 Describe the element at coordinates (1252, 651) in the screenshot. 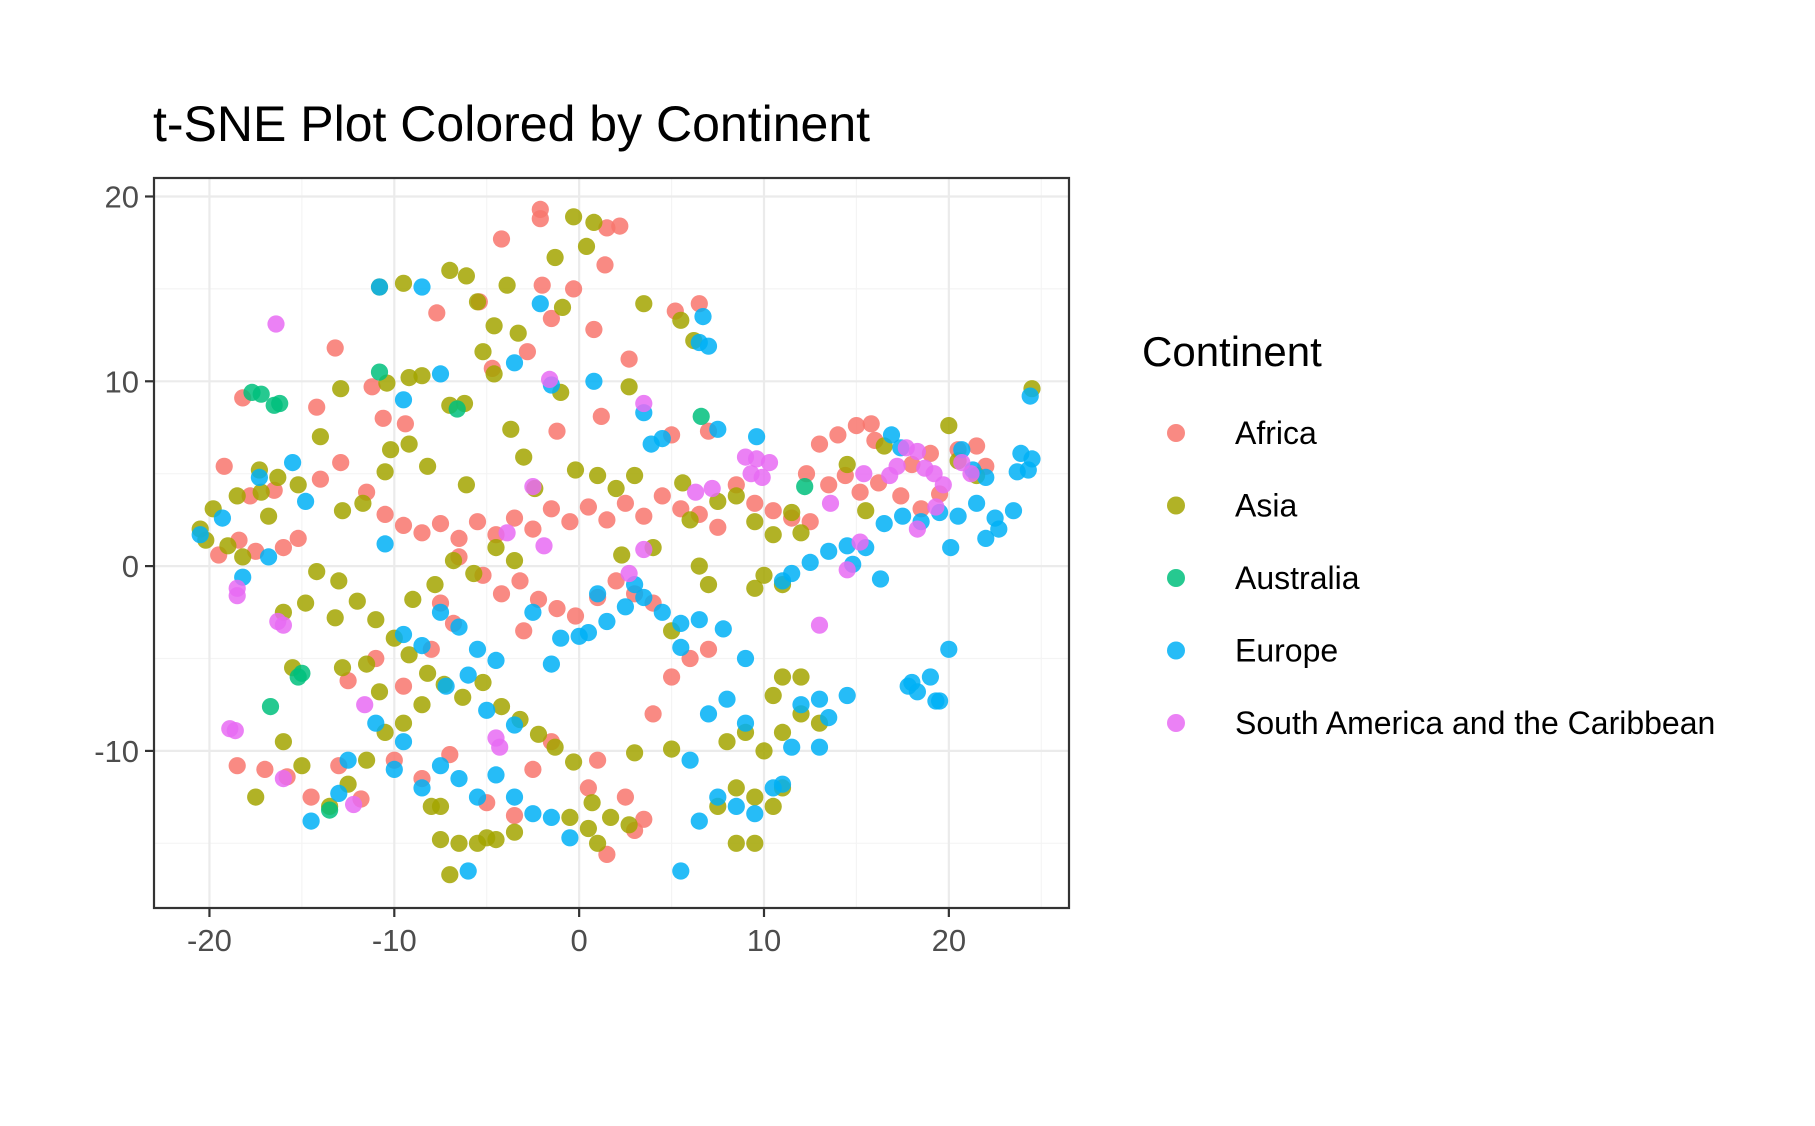

I see `legend-item: Europe` at that location.